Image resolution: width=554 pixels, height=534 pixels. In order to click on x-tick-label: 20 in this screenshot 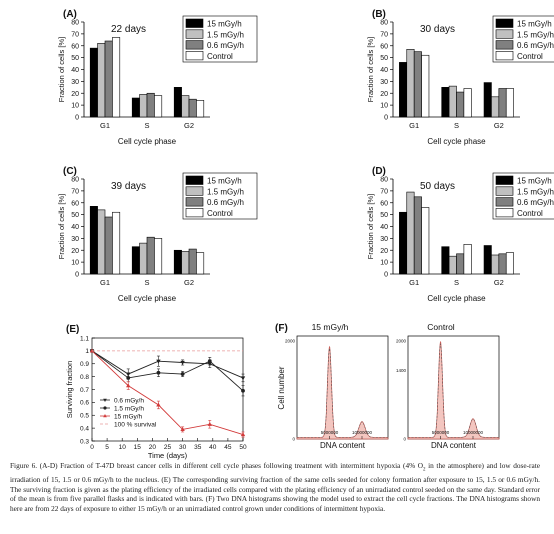, I will do `click(153, 447)`.